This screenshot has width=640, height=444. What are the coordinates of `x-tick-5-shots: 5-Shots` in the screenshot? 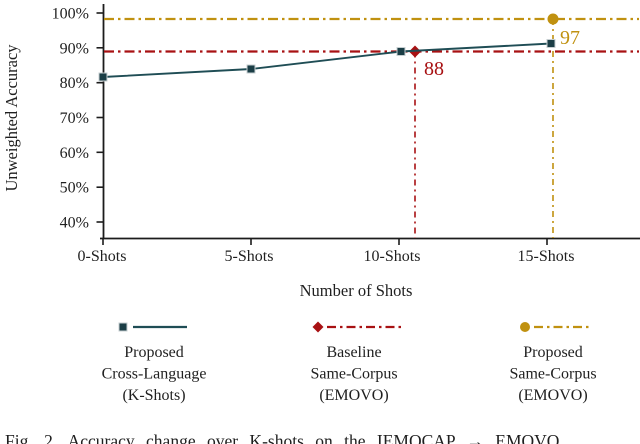 It's located at (249, 256).